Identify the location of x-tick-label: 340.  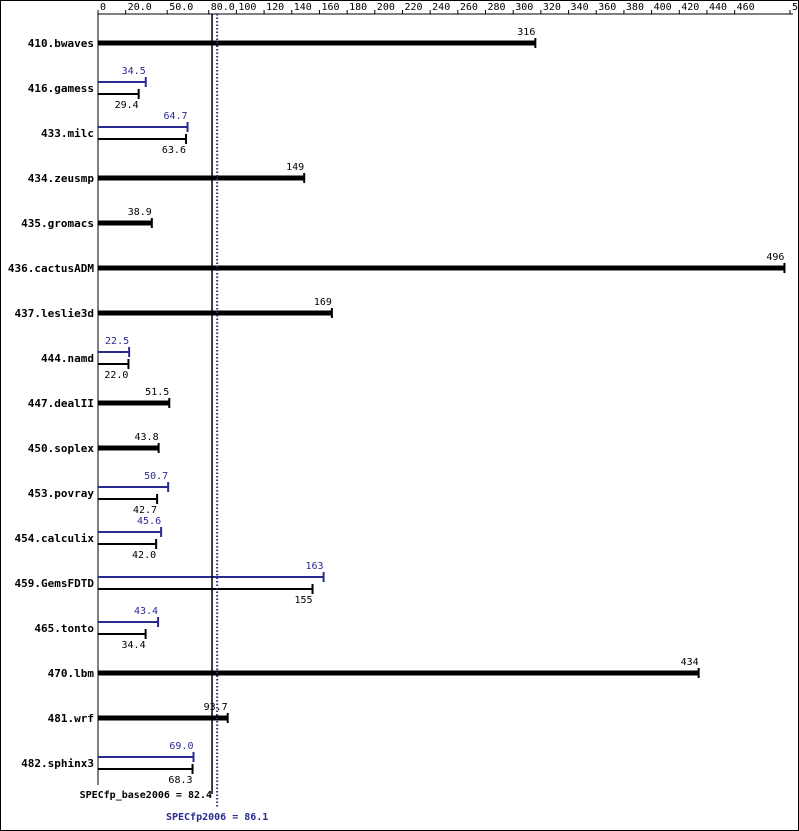
(580, 7).